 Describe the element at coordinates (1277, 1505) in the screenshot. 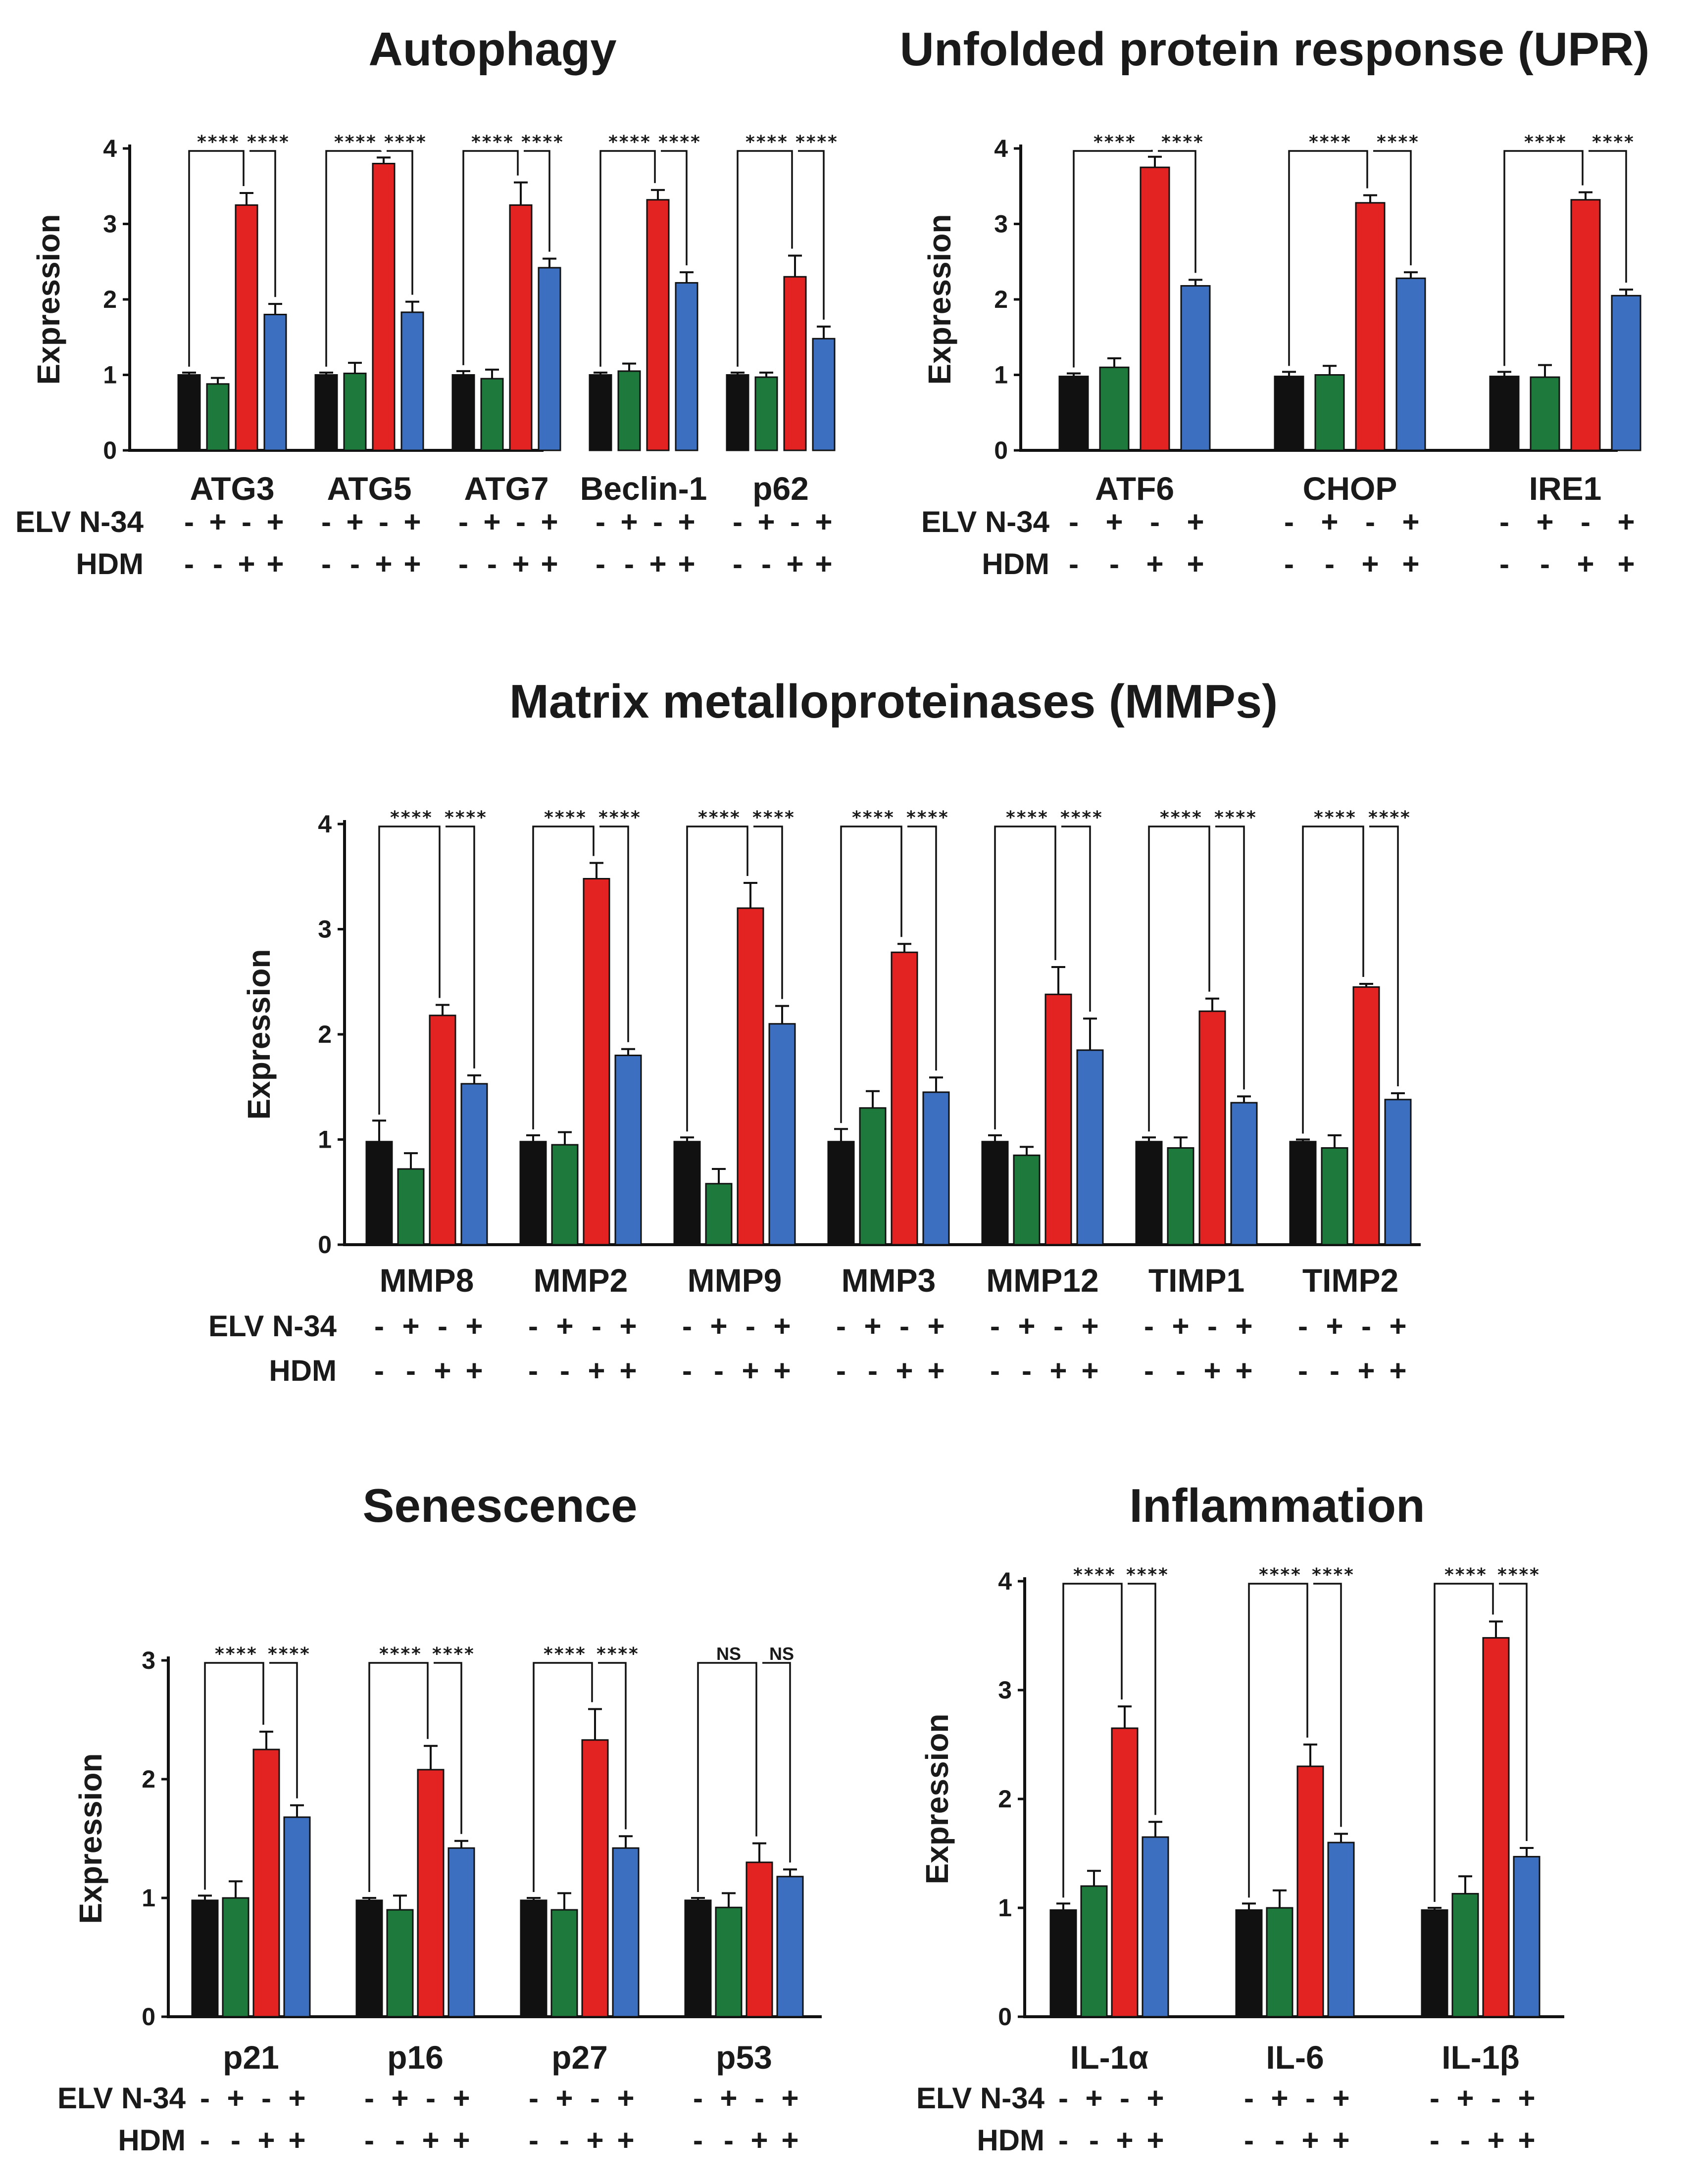

I see `chart-title: Inflammation` at that location.